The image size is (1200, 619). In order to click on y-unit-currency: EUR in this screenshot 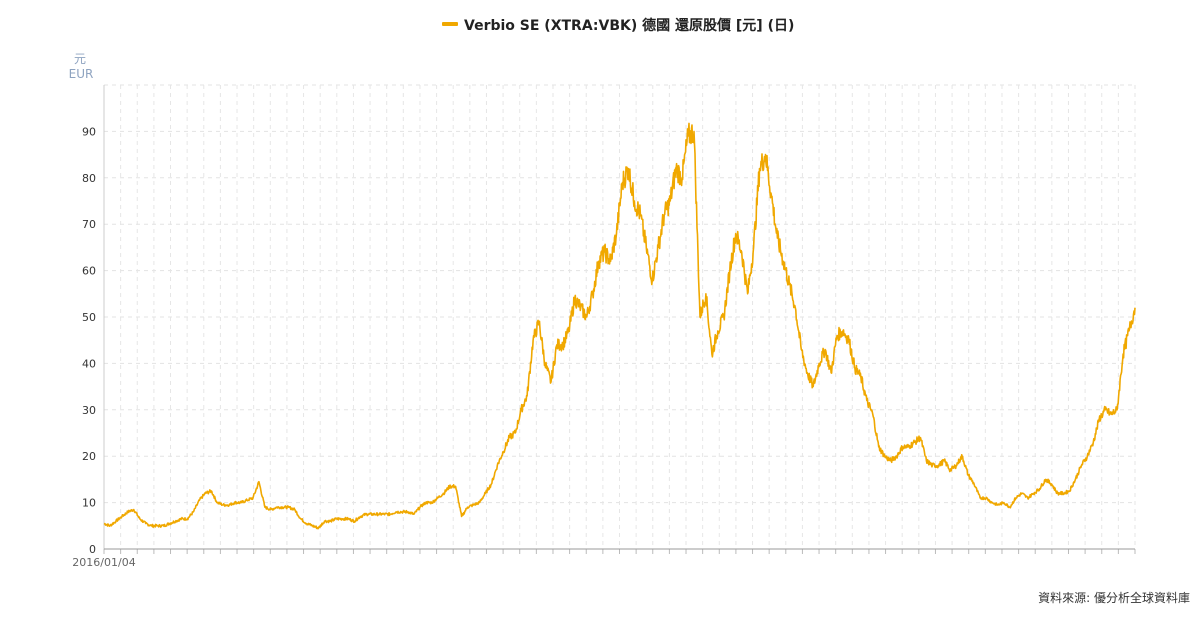, I will do `click(81, 74)`.